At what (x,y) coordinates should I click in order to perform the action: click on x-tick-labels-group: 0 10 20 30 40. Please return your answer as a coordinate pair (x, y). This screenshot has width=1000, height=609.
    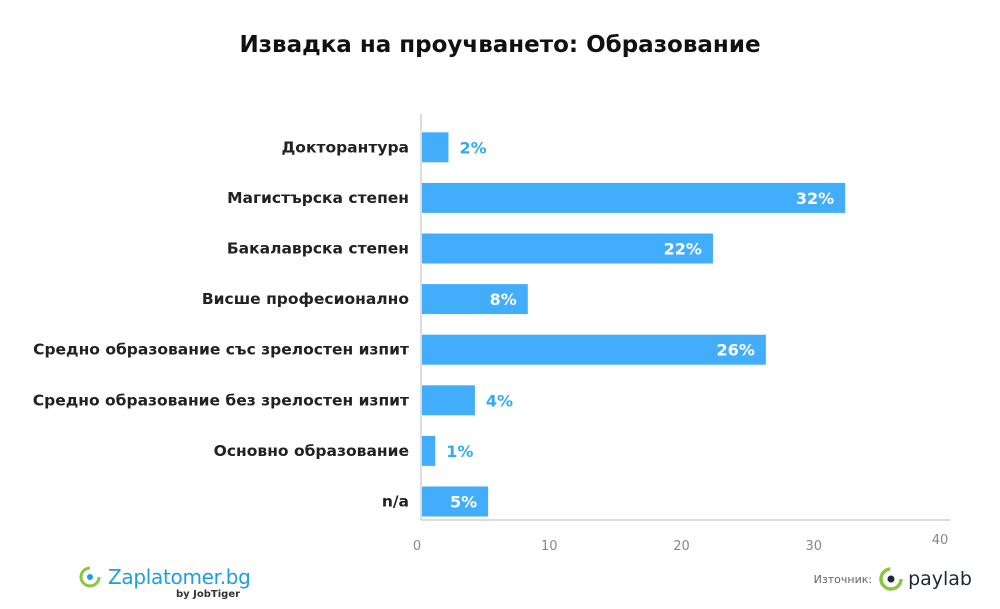
    Looking at the image, I should click on (680, 543).